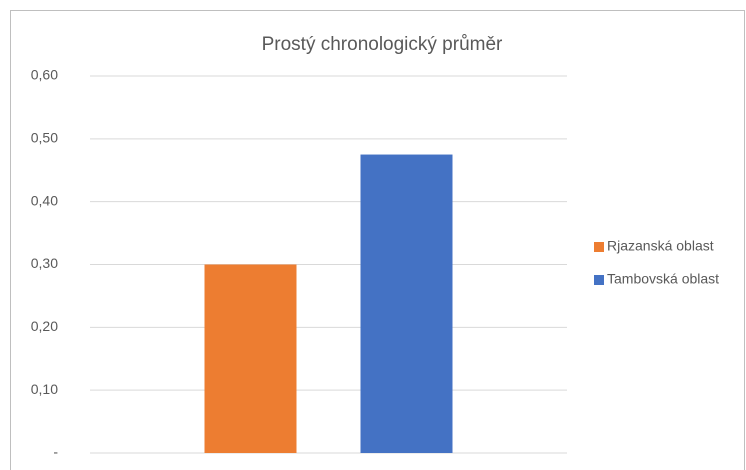  Describe the element at coordinates (660, 246) in the screenshot. I see `legend-label: Rjazanská oblast` at that location.